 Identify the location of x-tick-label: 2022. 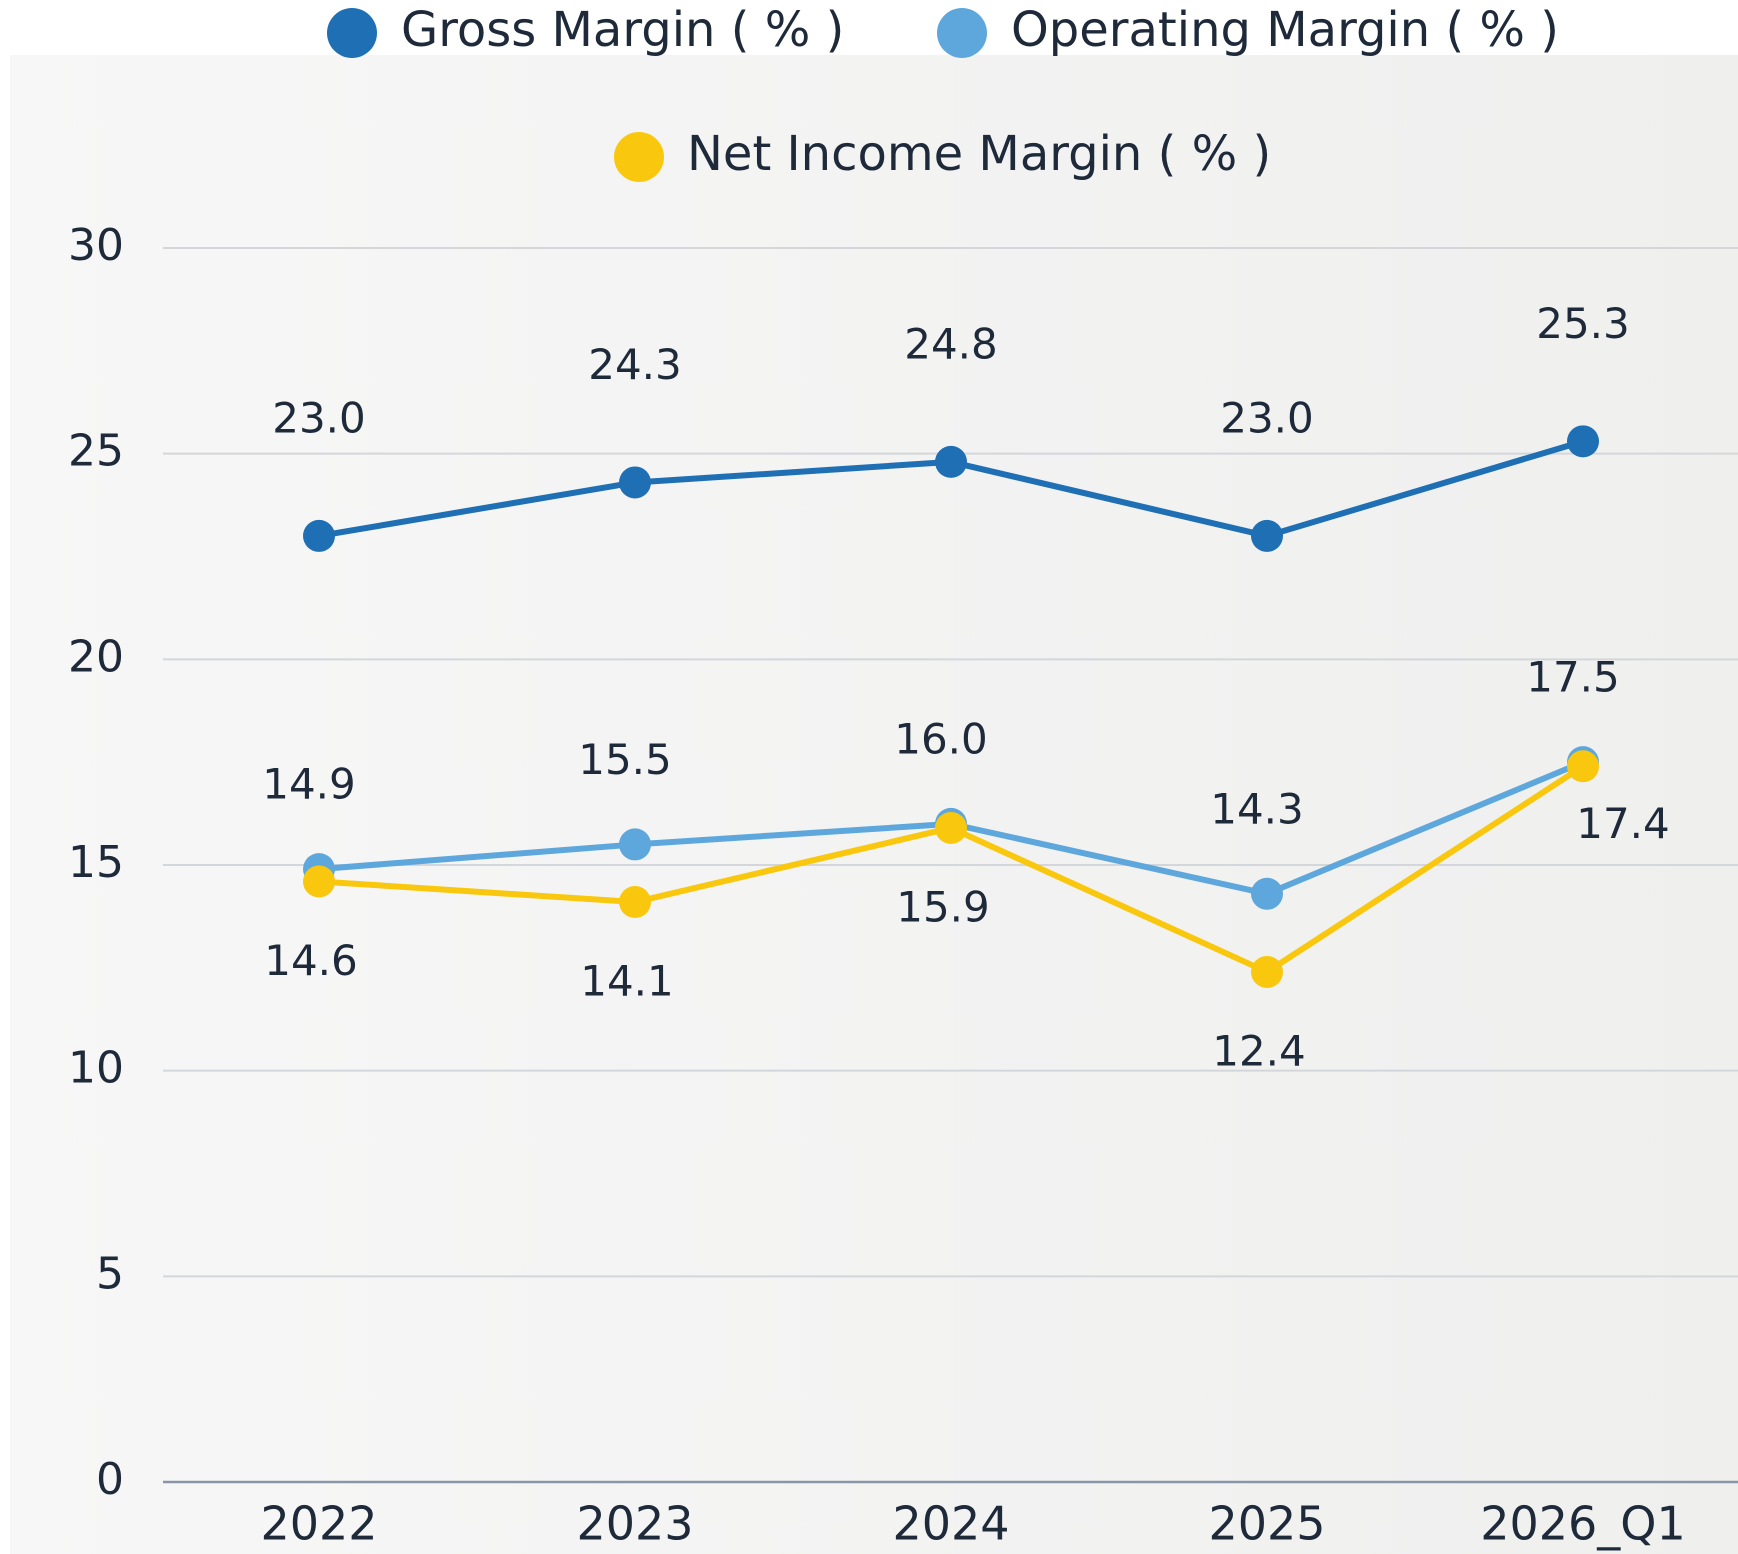
(318, 1524).